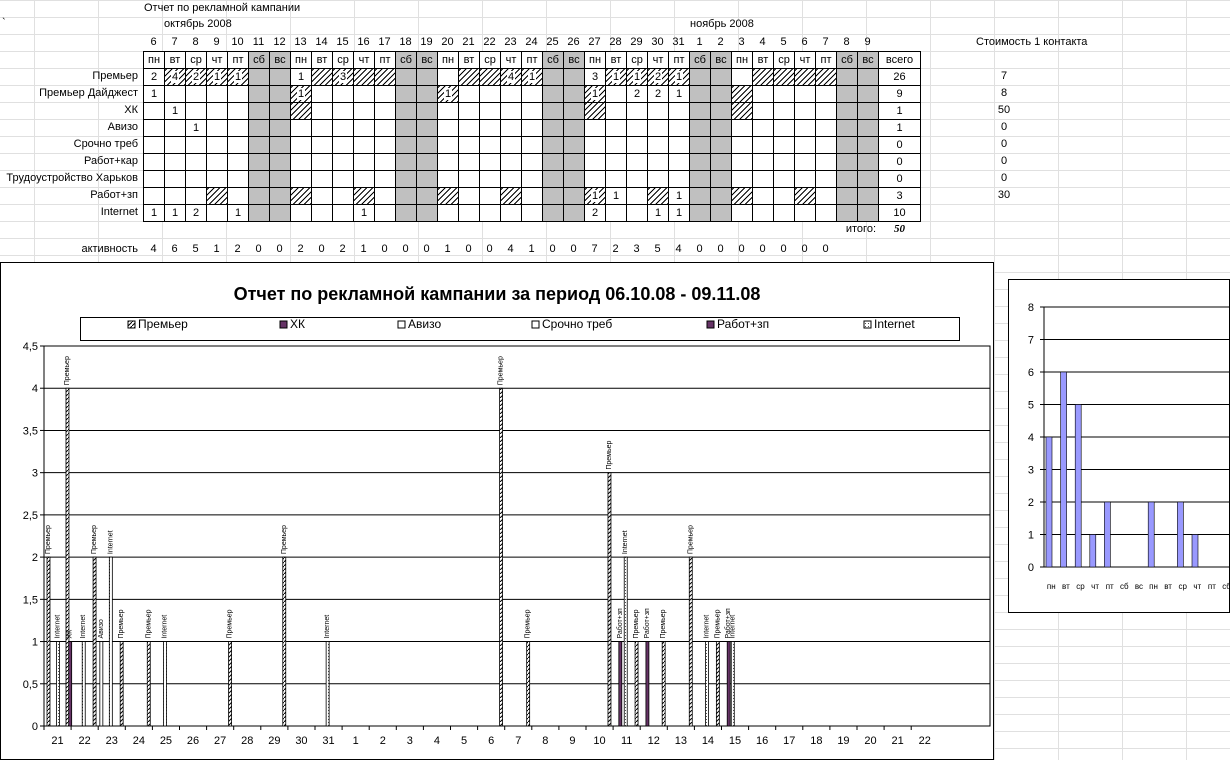 The width and height of the screenshot is (1230, 760). What do you see at coordinates (101, 628) in the screenshot?
I see `bar-data-label: Авизо` at bounding box center [101, 628].